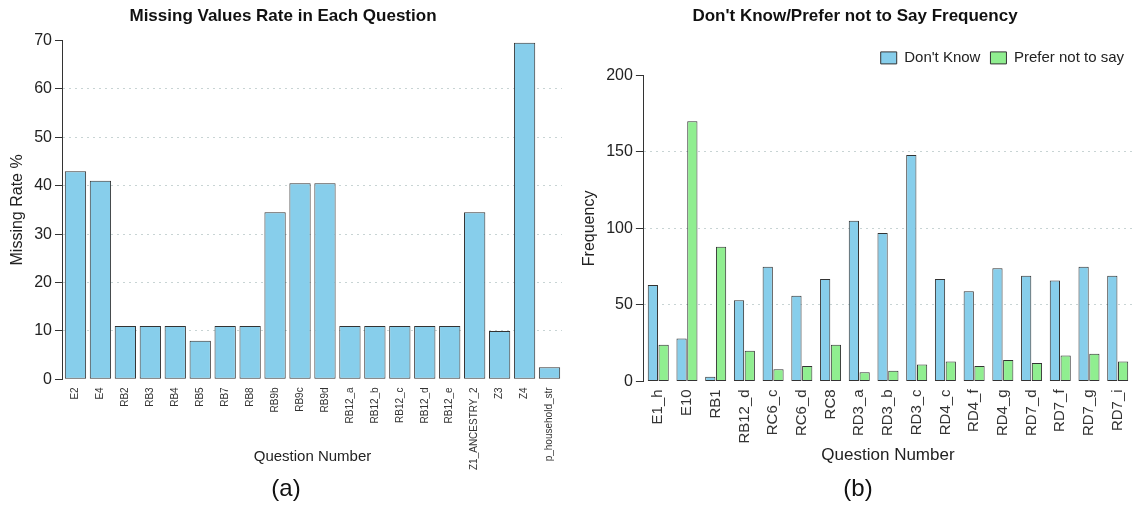 The image size is (1144, 526). What do you see at coordinates (43, 185) in the screenshot?
I see `y-tick-label: 40` at bounding box center [43, 185].